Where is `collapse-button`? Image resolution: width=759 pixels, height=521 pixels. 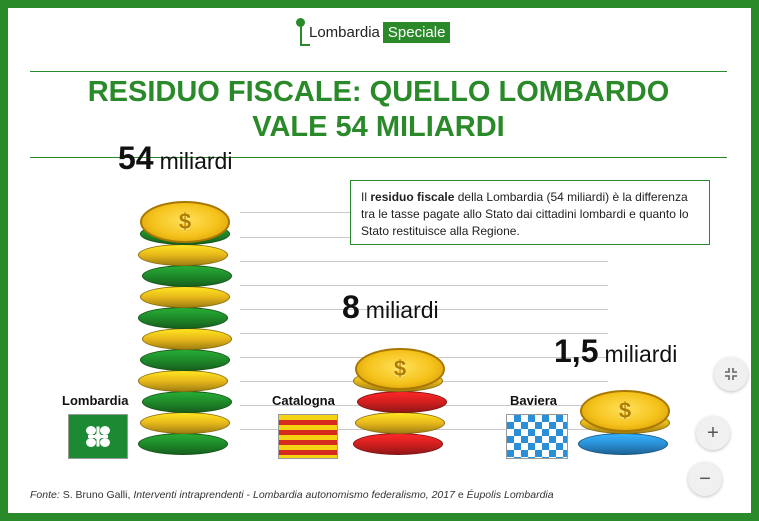
collapse-button is located at coordinates (731, 374).